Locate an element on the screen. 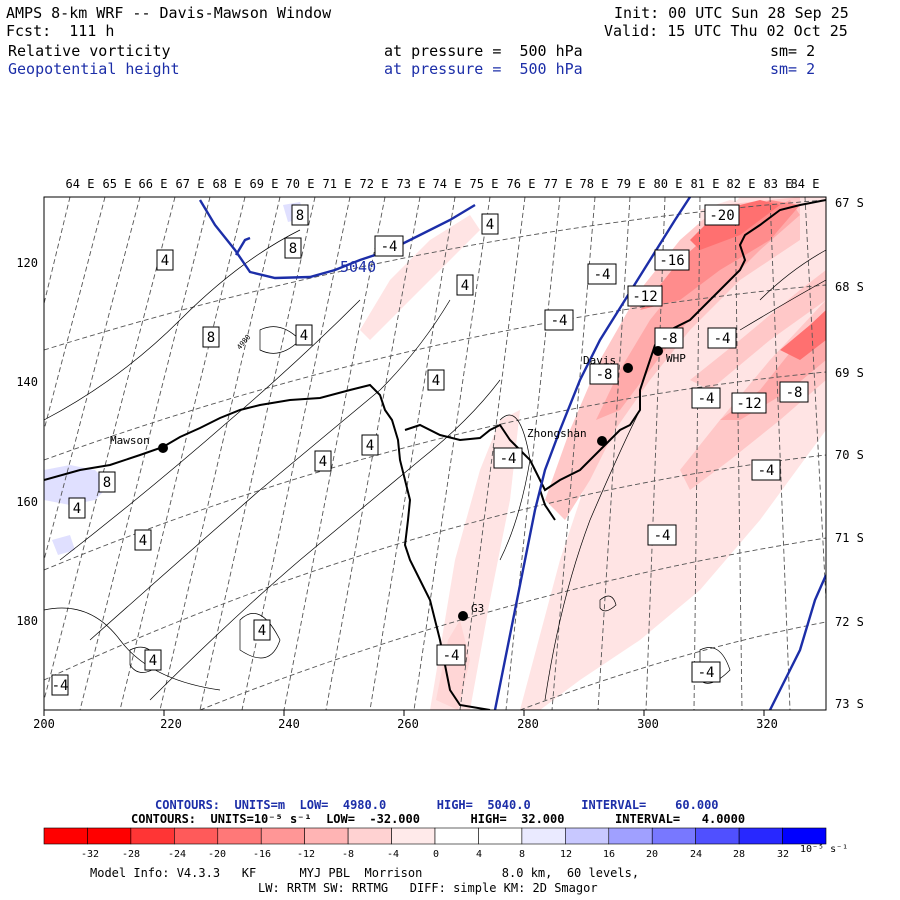  vort-label: -20 is located at coordinates (722, 215).